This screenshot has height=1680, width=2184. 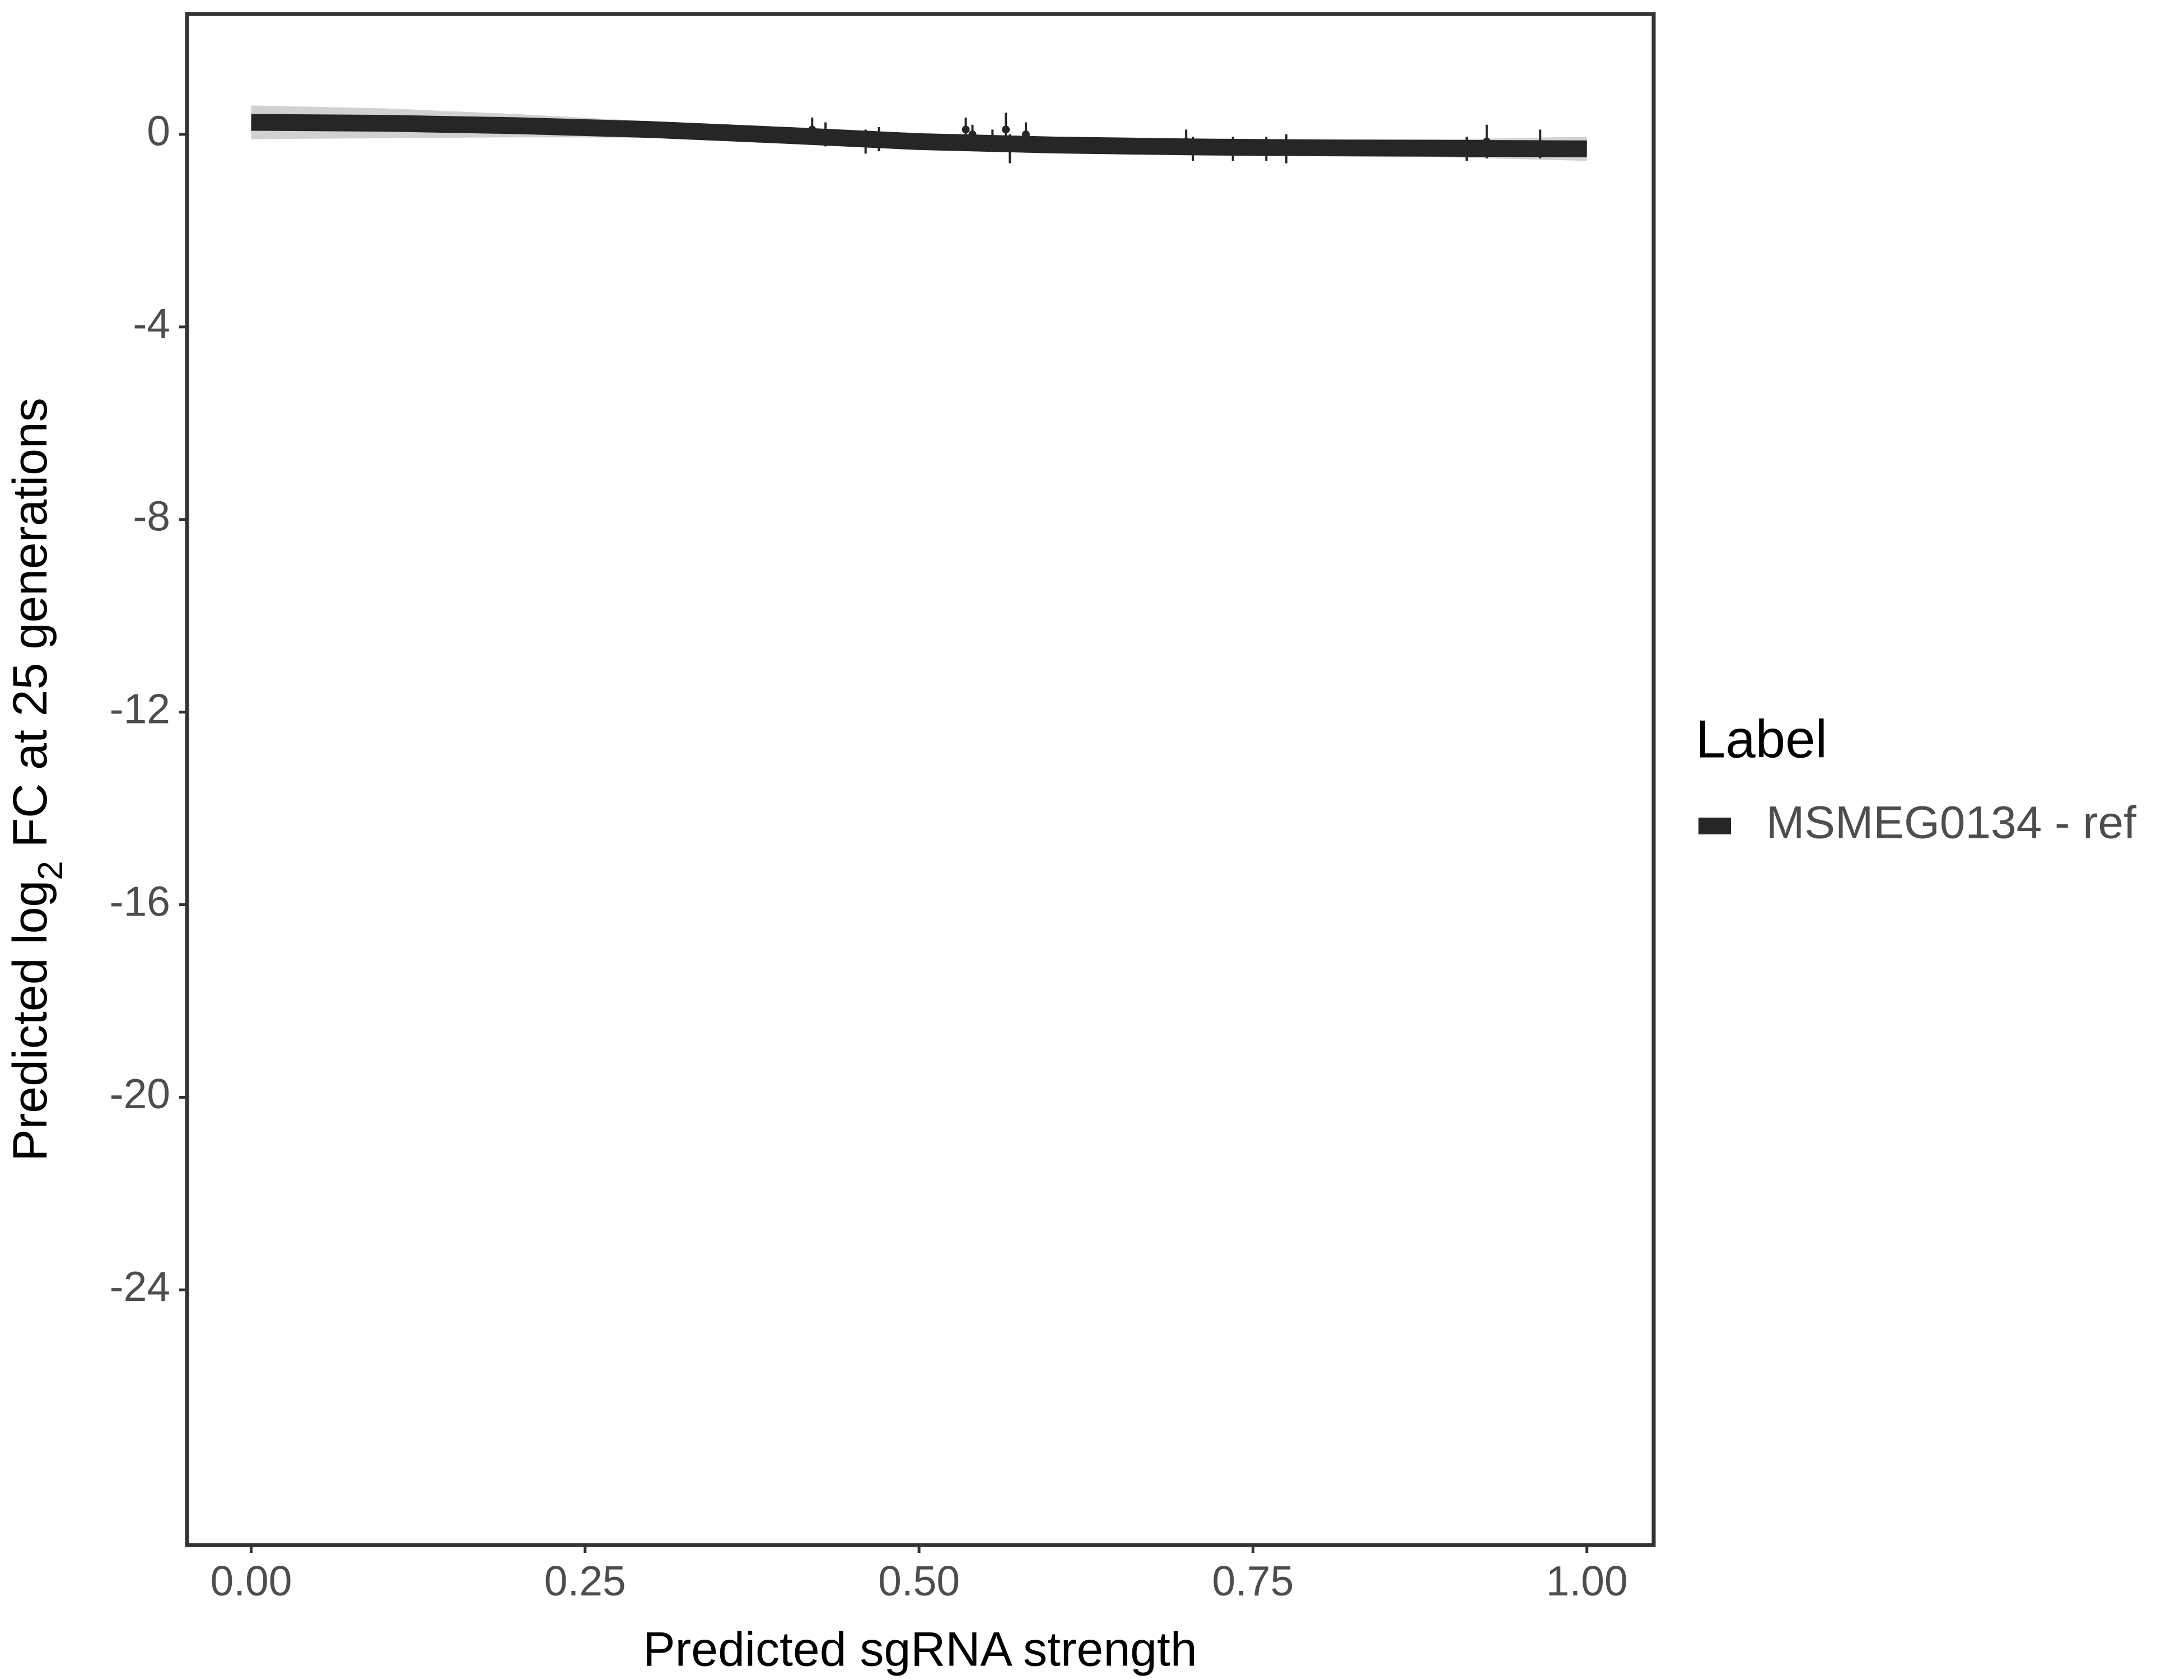 What do you see at coordinates (151, 517) in the screenshot?
I see `y-tick-label: -8` at bounding box center [151, 517].